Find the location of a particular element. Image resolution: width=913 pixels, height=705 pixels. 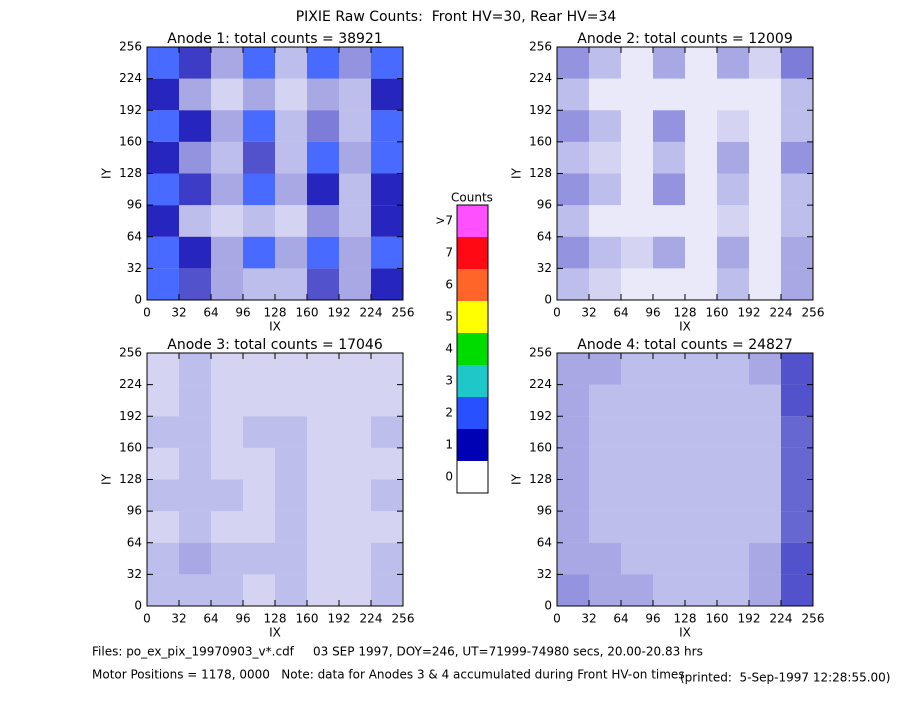

x-tick-label: 64 is located at coordinates (620, 619).